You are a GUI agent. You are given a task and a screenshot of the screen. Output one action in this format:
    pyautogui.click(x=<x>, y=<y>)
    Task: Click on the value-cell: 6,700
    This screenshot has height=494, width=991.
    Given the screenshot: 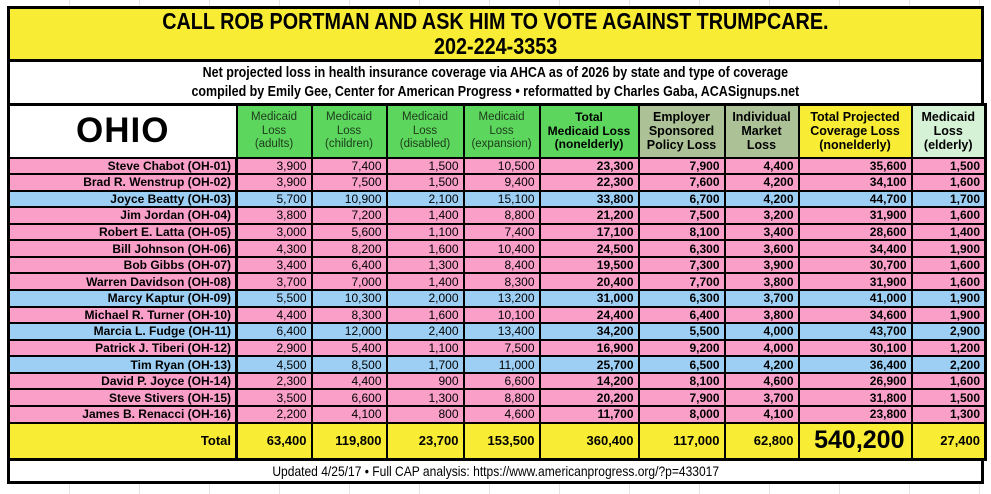 What is the action you would take?
    pyautogui.click(x=681, y=199)
    